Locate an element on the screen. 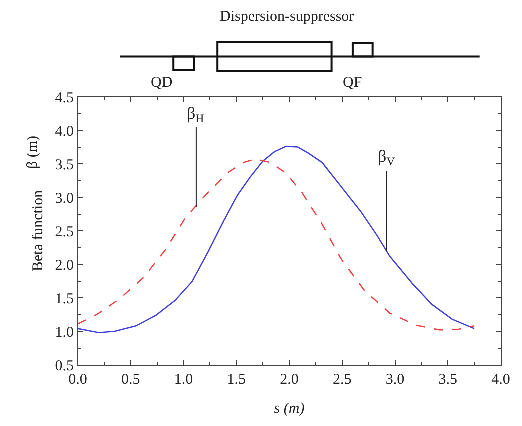 This screenshot has width=522, height=426. x-tick-label: 1.5 is located at coordinates (236, 380).